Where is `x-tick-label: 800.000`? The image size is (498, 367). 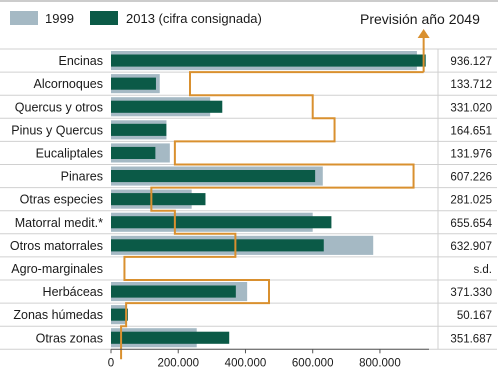
x-tick-label: 800.000 is located at coordinates (380, 362).